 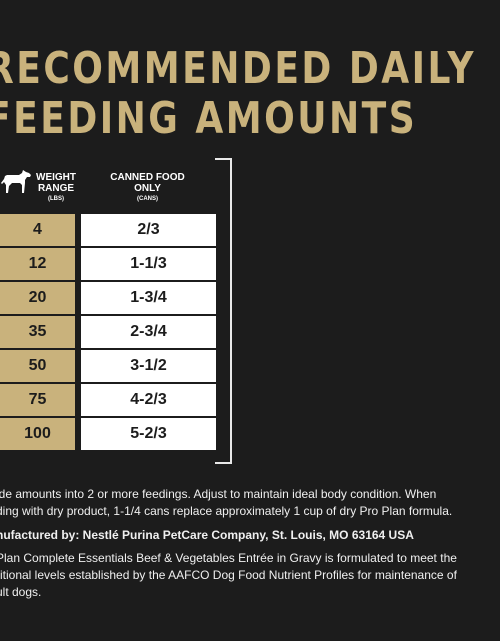 I want to click on weight-cell: 35, so click(x=37, y=332).